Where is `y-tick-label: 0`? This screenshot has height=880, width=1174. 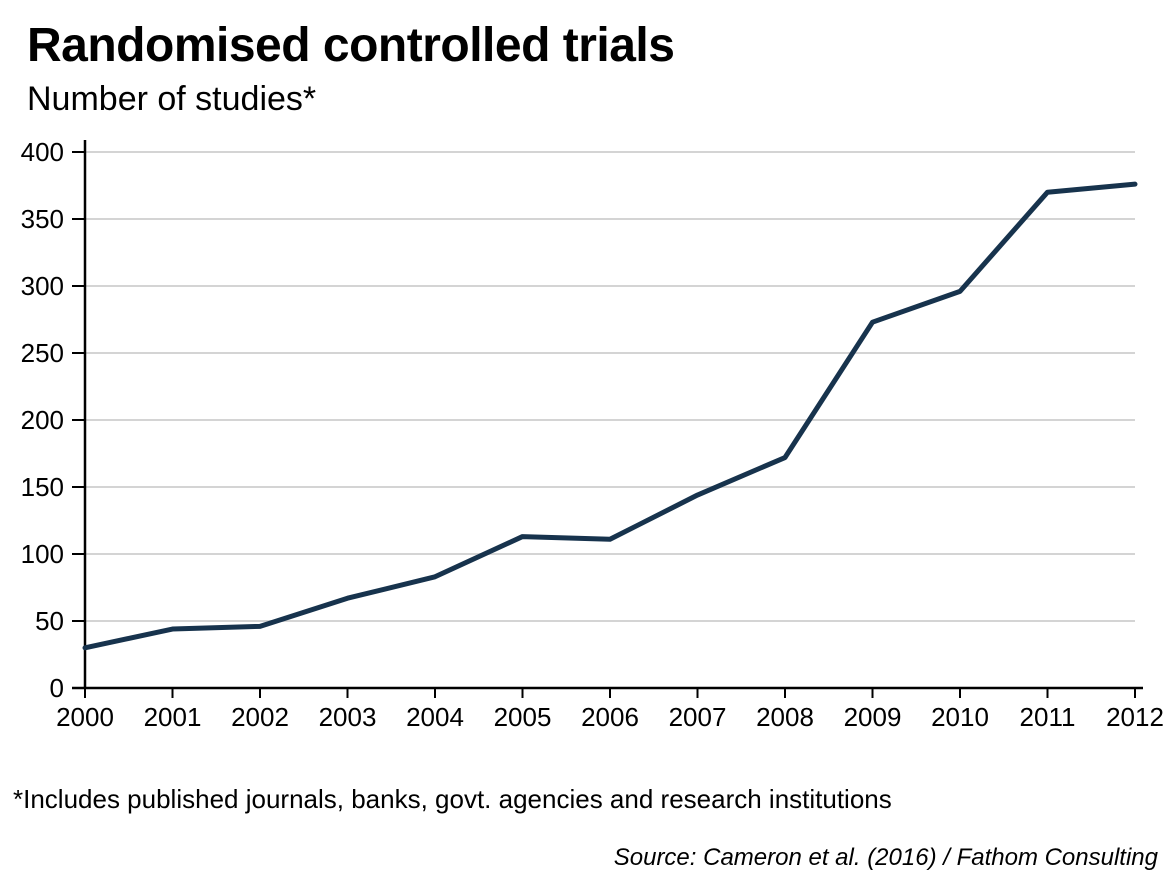 y-tick-label: 0 is located at coordinates (57, 688).